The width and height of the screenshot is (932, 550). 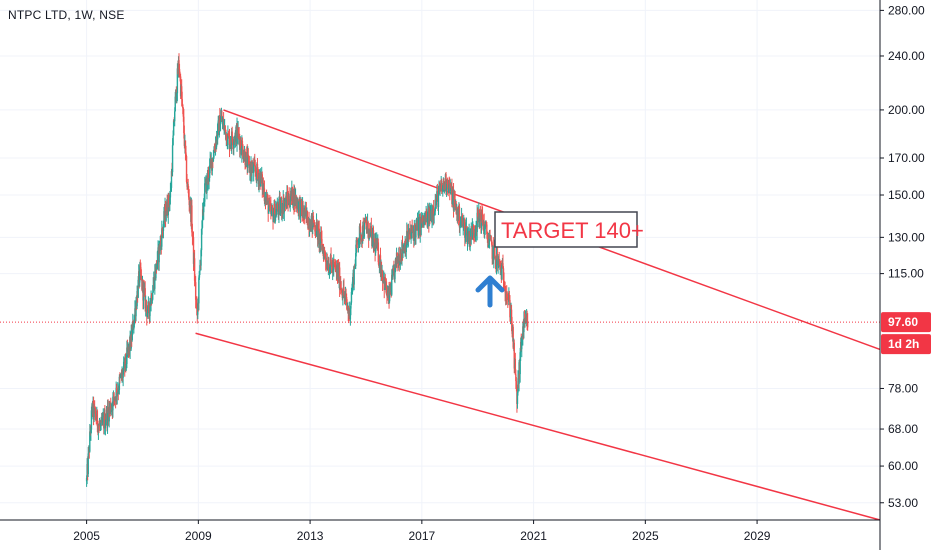 I want to click on y-tick-label: 280.00, so click(x=906, y=10).